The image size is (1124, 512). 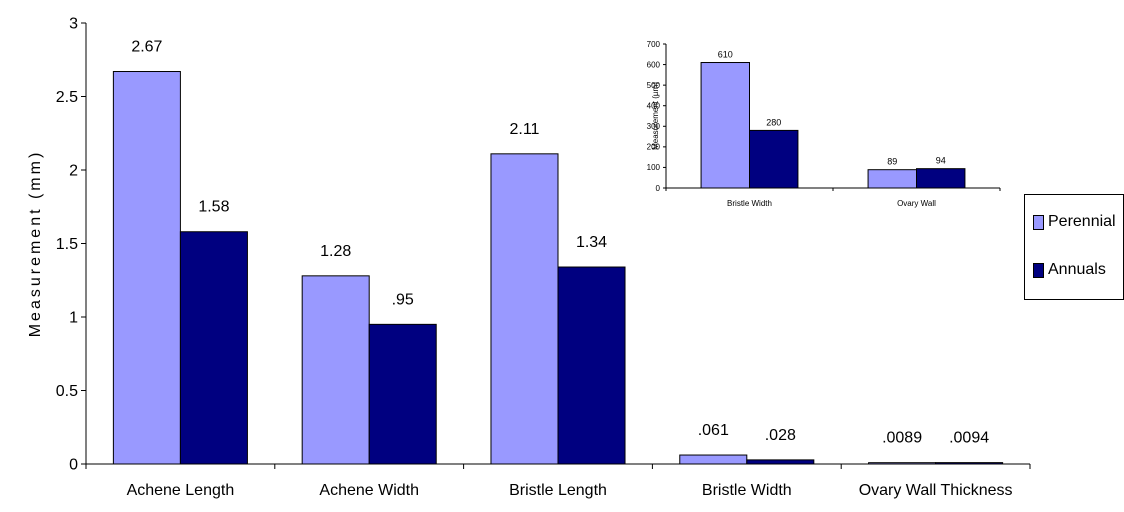 I want to click on inset-y-tick-label: 600, so click(x=654, y=64).